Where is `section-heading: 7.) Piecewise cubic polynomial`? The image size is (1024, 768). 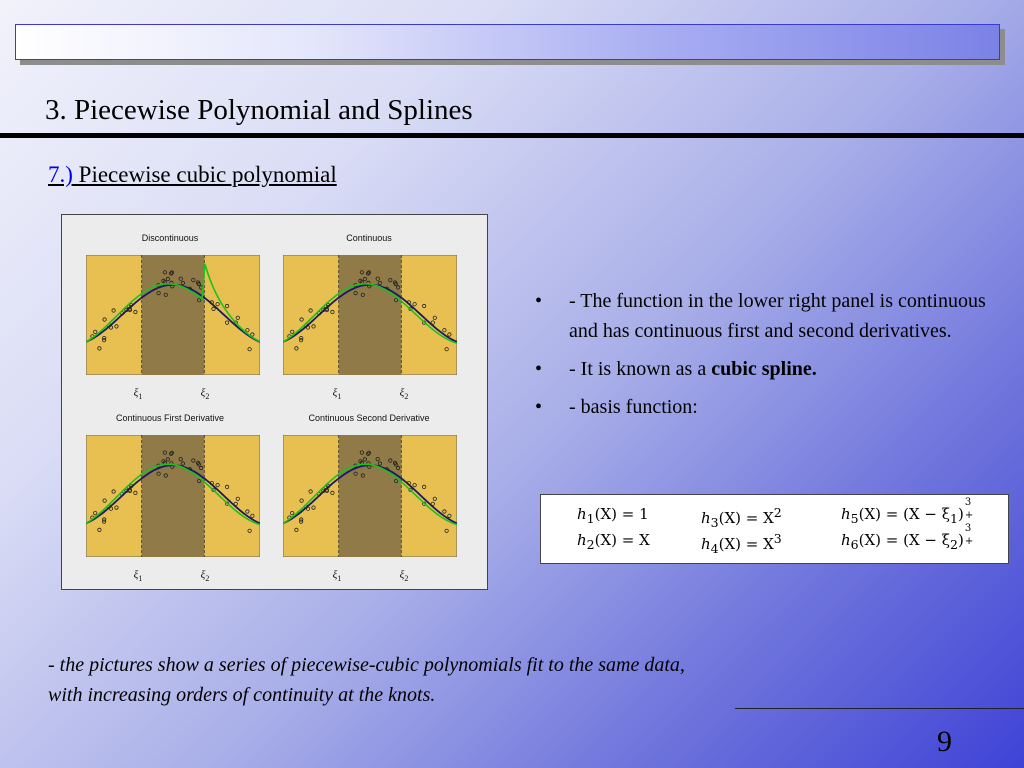 section-heading: 7.) Piecewise cubic polynomial is located at coordinates (192, 175).